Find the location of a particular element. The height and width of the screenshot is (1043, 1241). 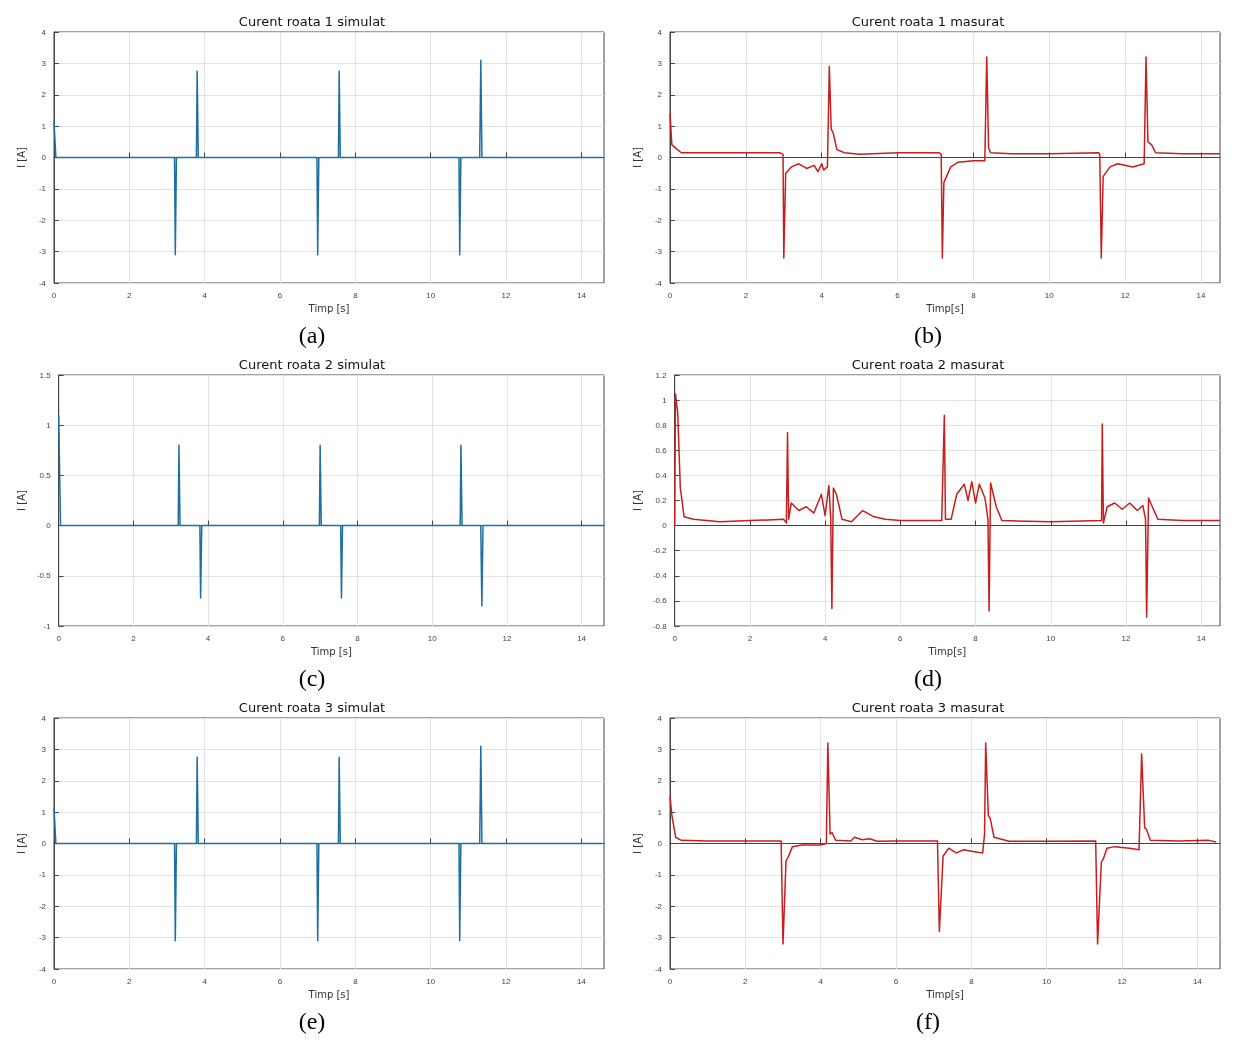

x-tick-label: 0 is located at coordinates (59, 638).